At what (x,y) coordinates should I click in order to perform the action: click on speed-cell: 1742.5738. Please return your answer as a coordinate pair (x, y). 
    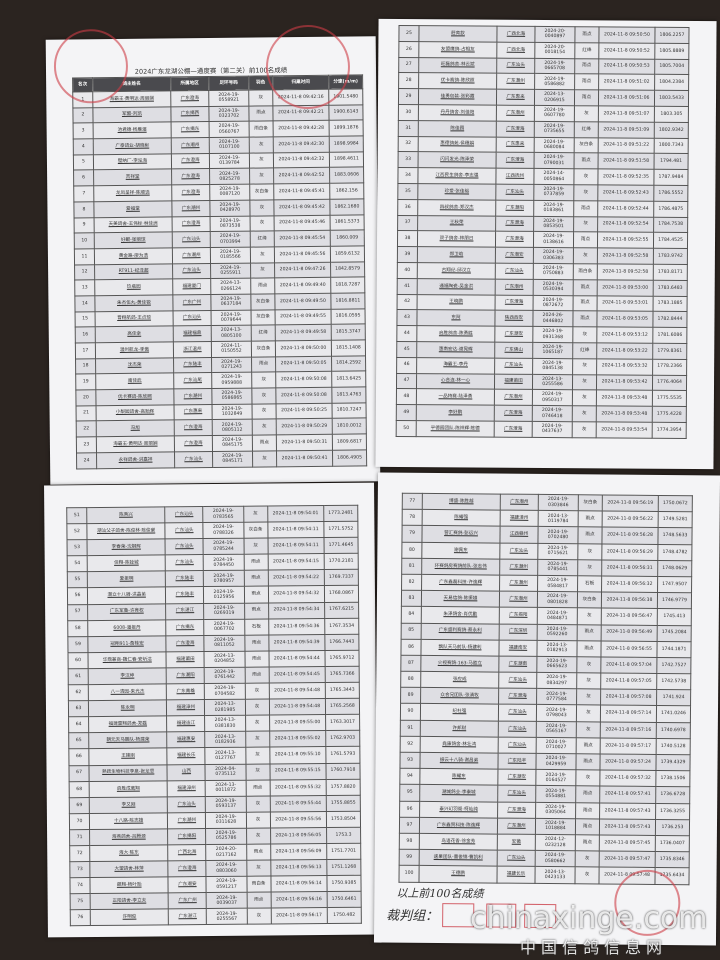
    Looking at the image, I should click on (673, 682).